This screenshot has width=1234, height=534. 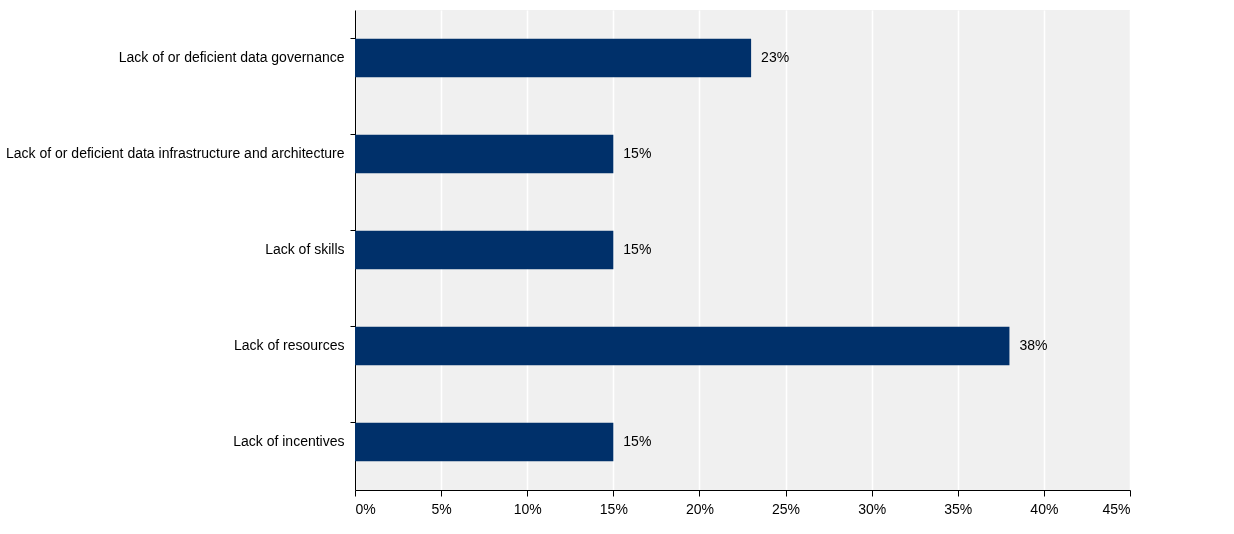 What do you see at coordinates (289, 441) in the screenshot?
I see `y-tick-label: Lack of incentives` at bounding box center [289, 441].